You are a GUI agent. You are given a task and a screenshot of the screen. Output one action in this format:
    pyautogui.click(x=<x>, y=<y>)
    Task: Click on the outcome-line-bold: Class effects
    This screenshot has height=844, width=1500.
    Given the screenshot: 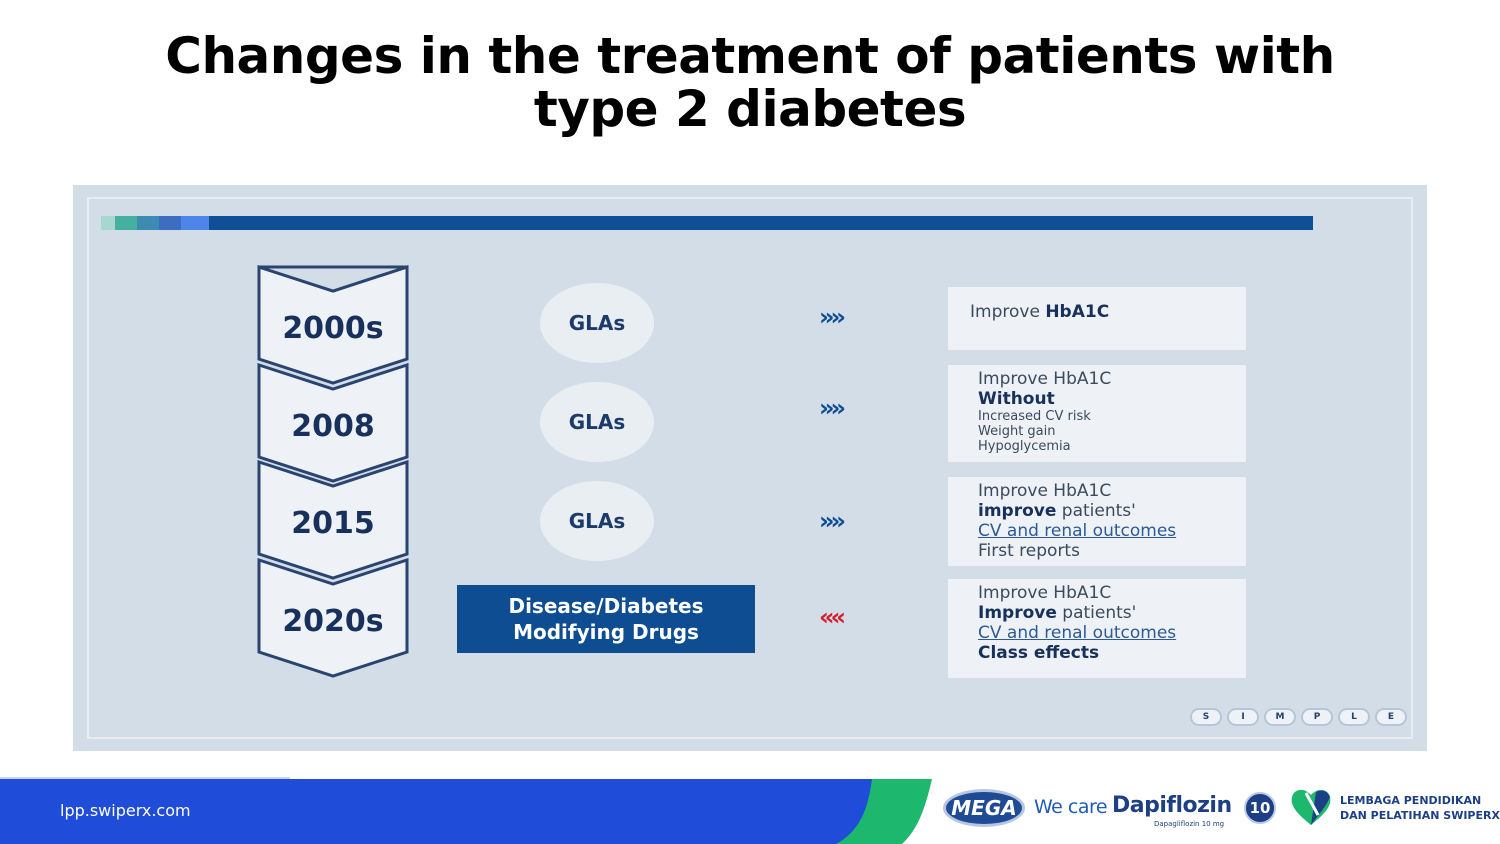 What is the action you would take?
    pyautogui.click(x=1039, y=653)
    